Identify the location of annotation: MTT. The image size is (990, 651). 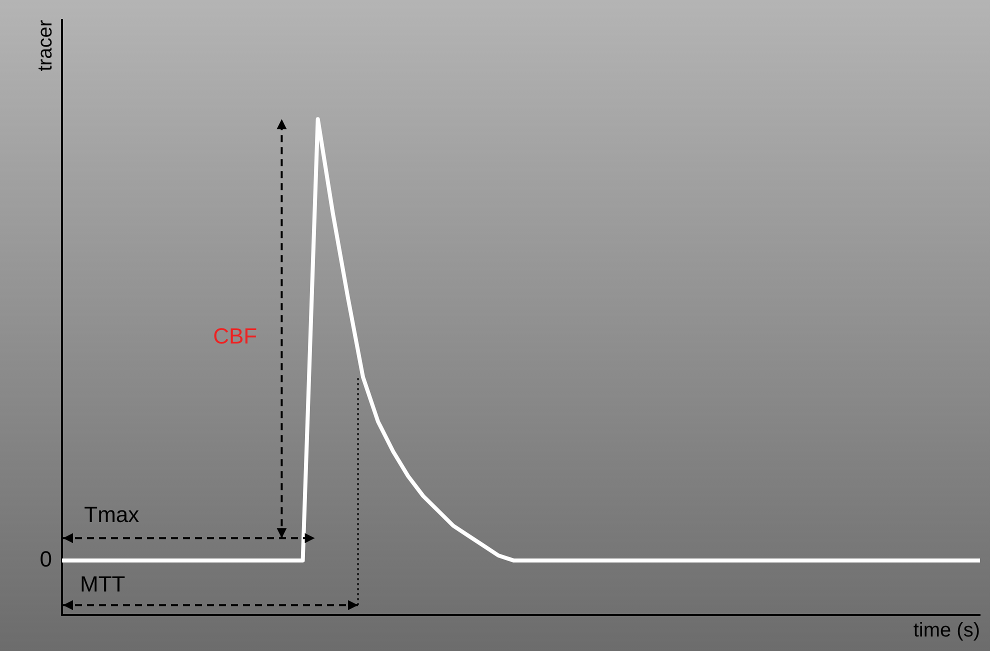
(103, 583).